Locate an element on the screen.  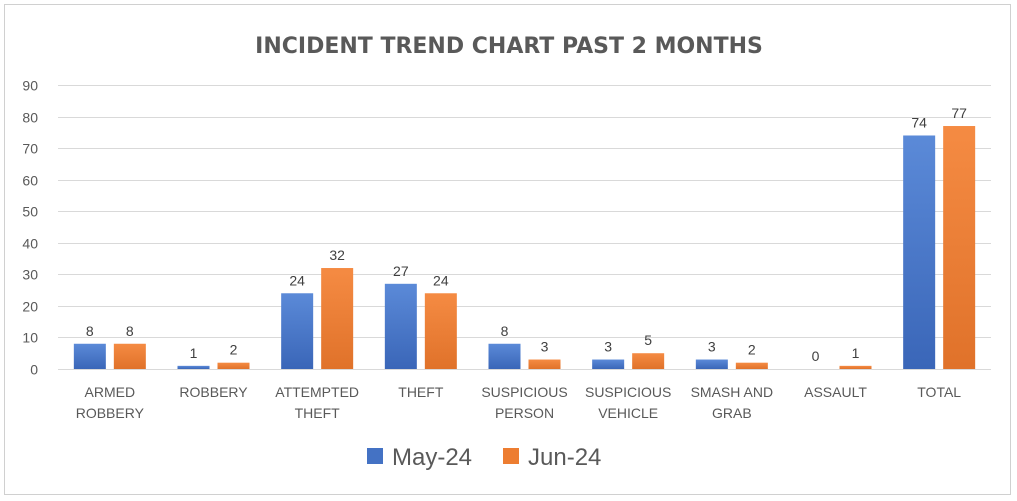
y-tick-label: 30 is located at coordinates (30, 275).